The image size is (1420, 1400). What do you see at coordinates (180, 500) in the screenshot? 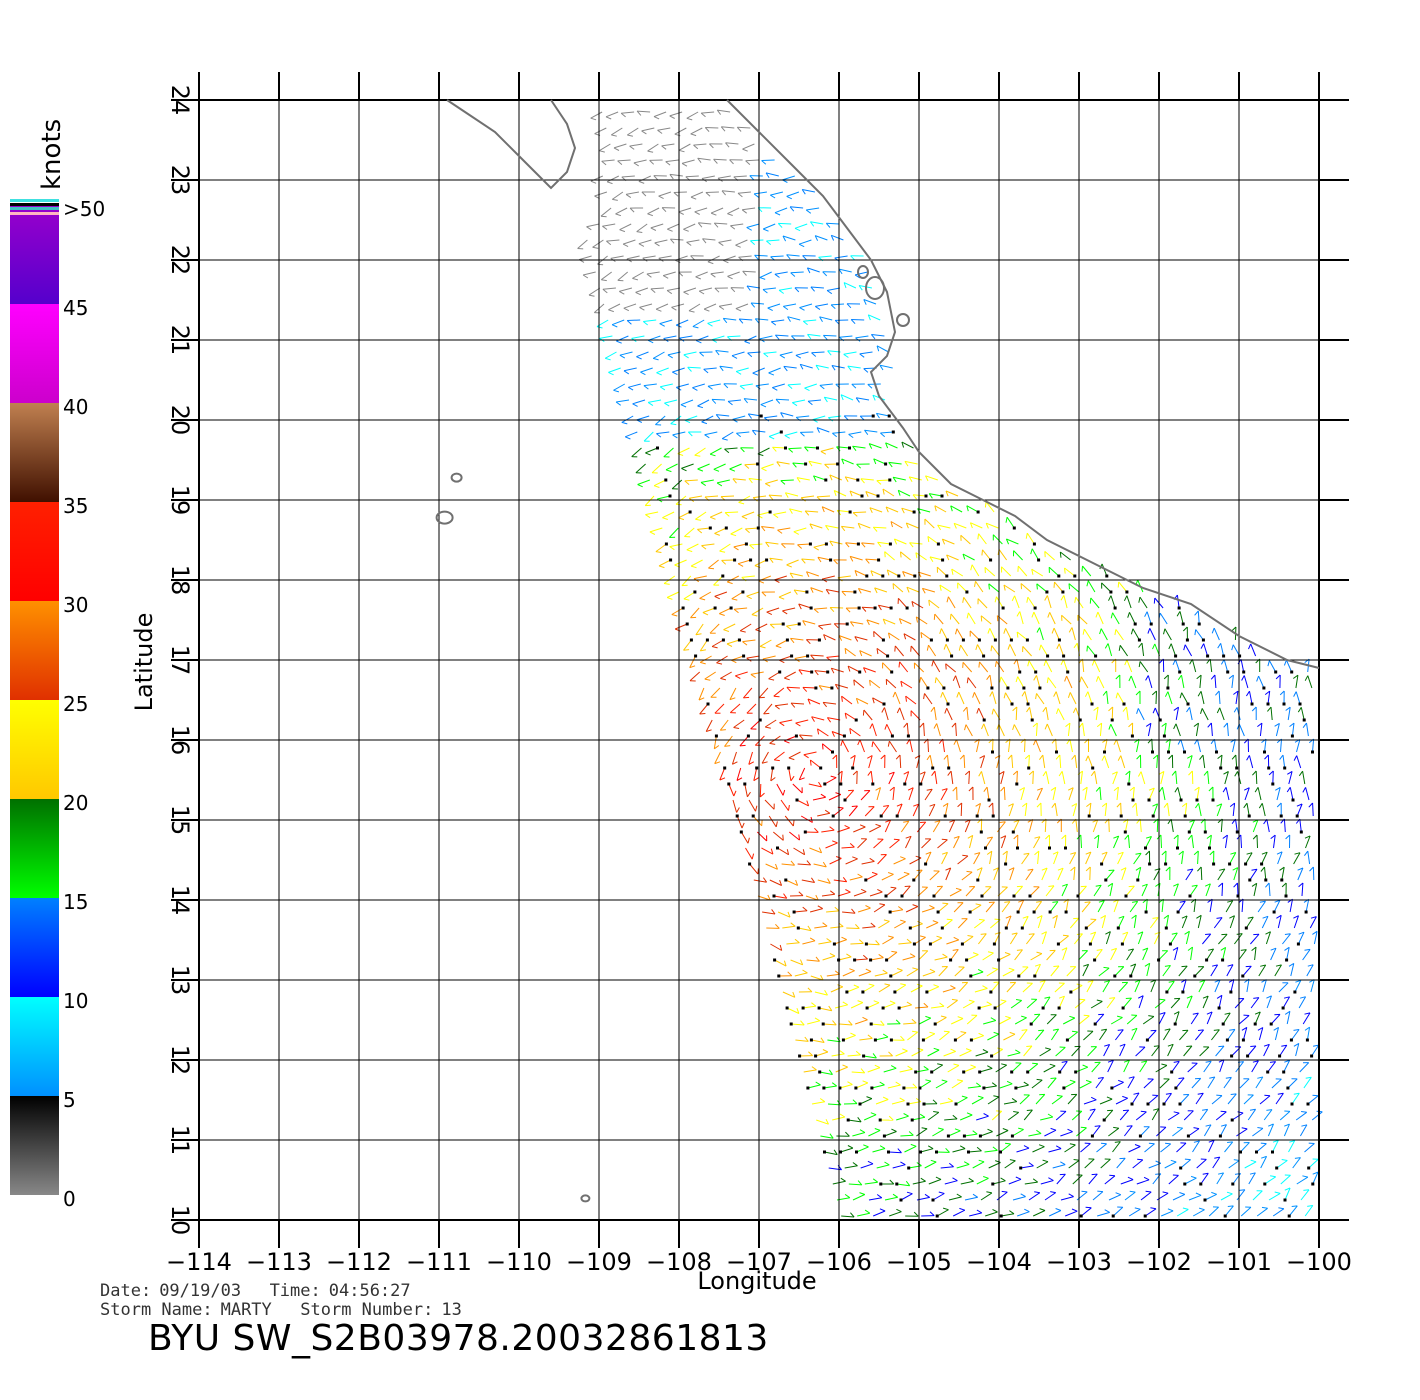
I see `lat-tick-label: 19` at bounding box center [180, 500].